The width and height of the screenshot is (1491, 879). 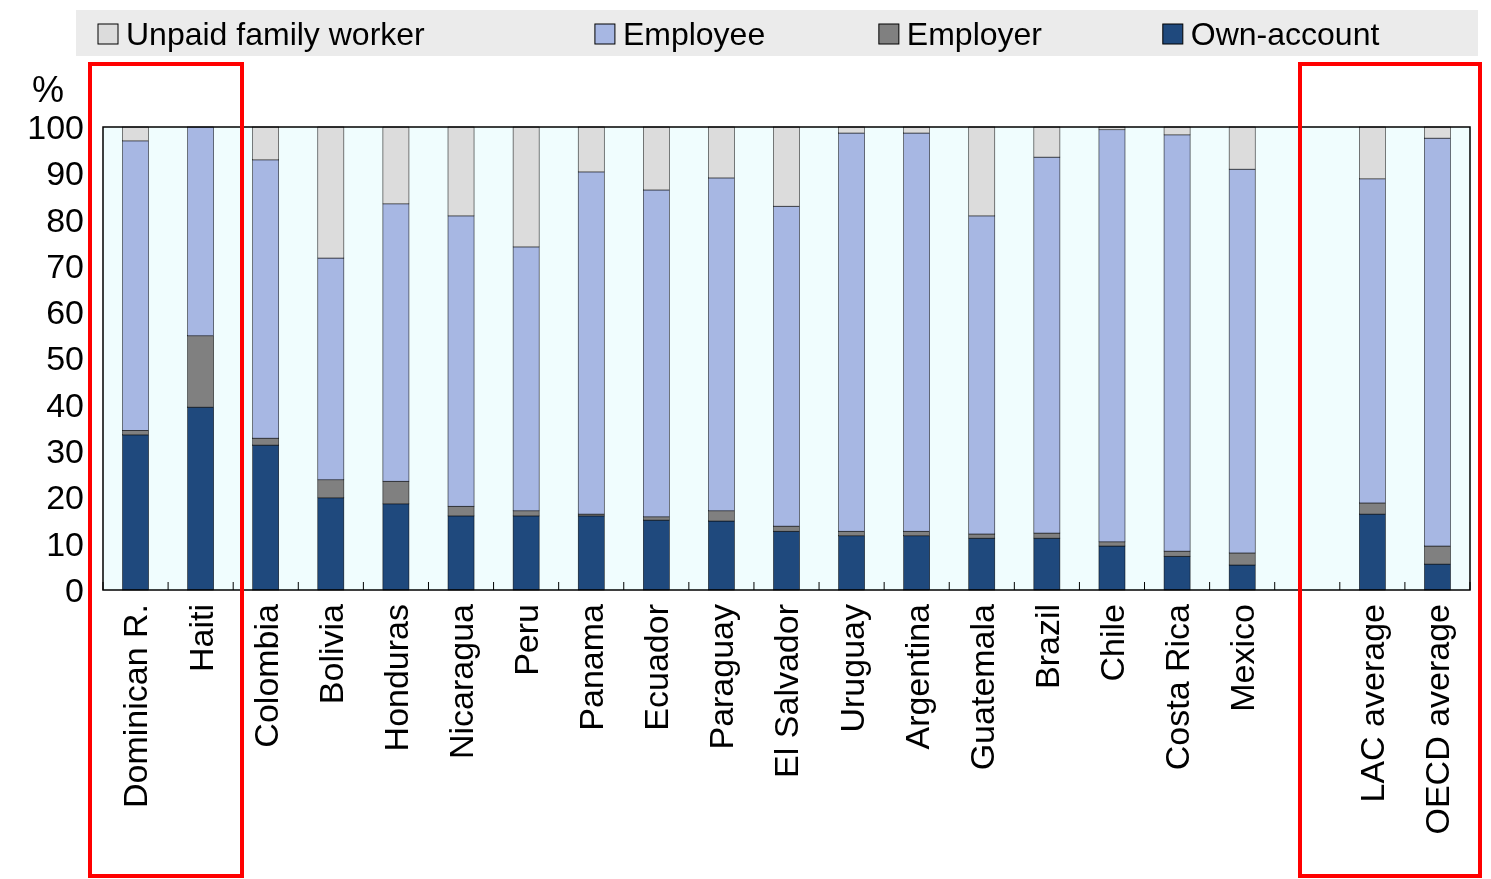 I want to click on y-tick-label: 90, so click(x=65, y=173).